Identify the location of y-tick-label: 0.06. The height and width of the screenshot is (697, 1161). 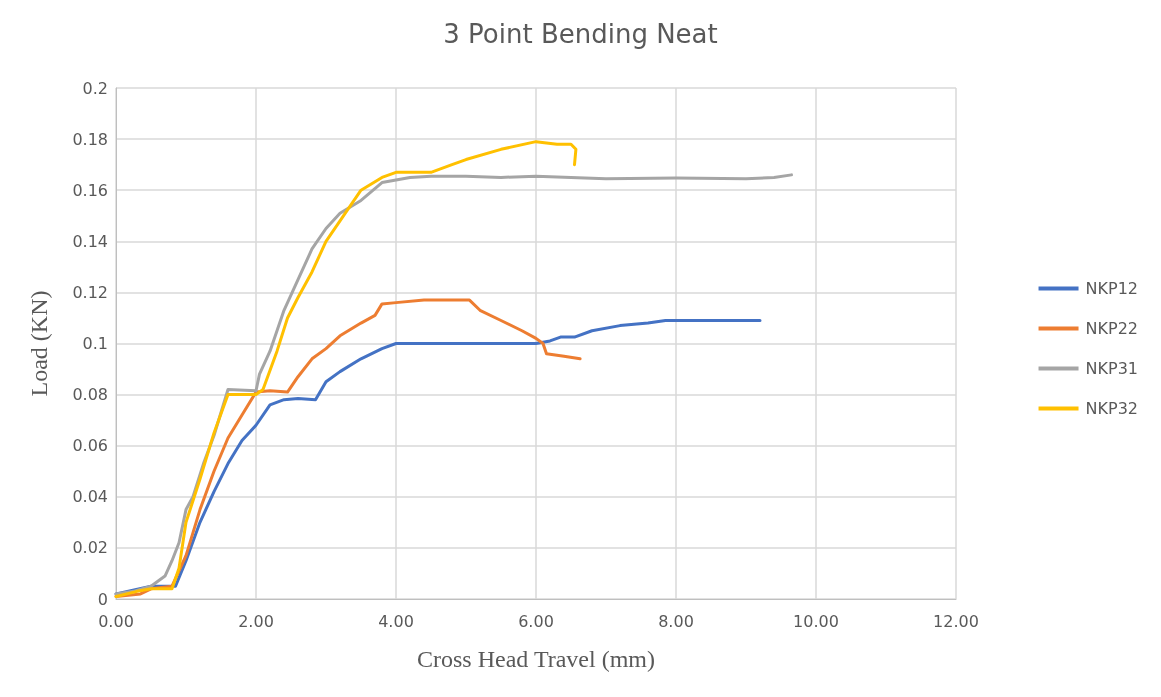
(90, 446).